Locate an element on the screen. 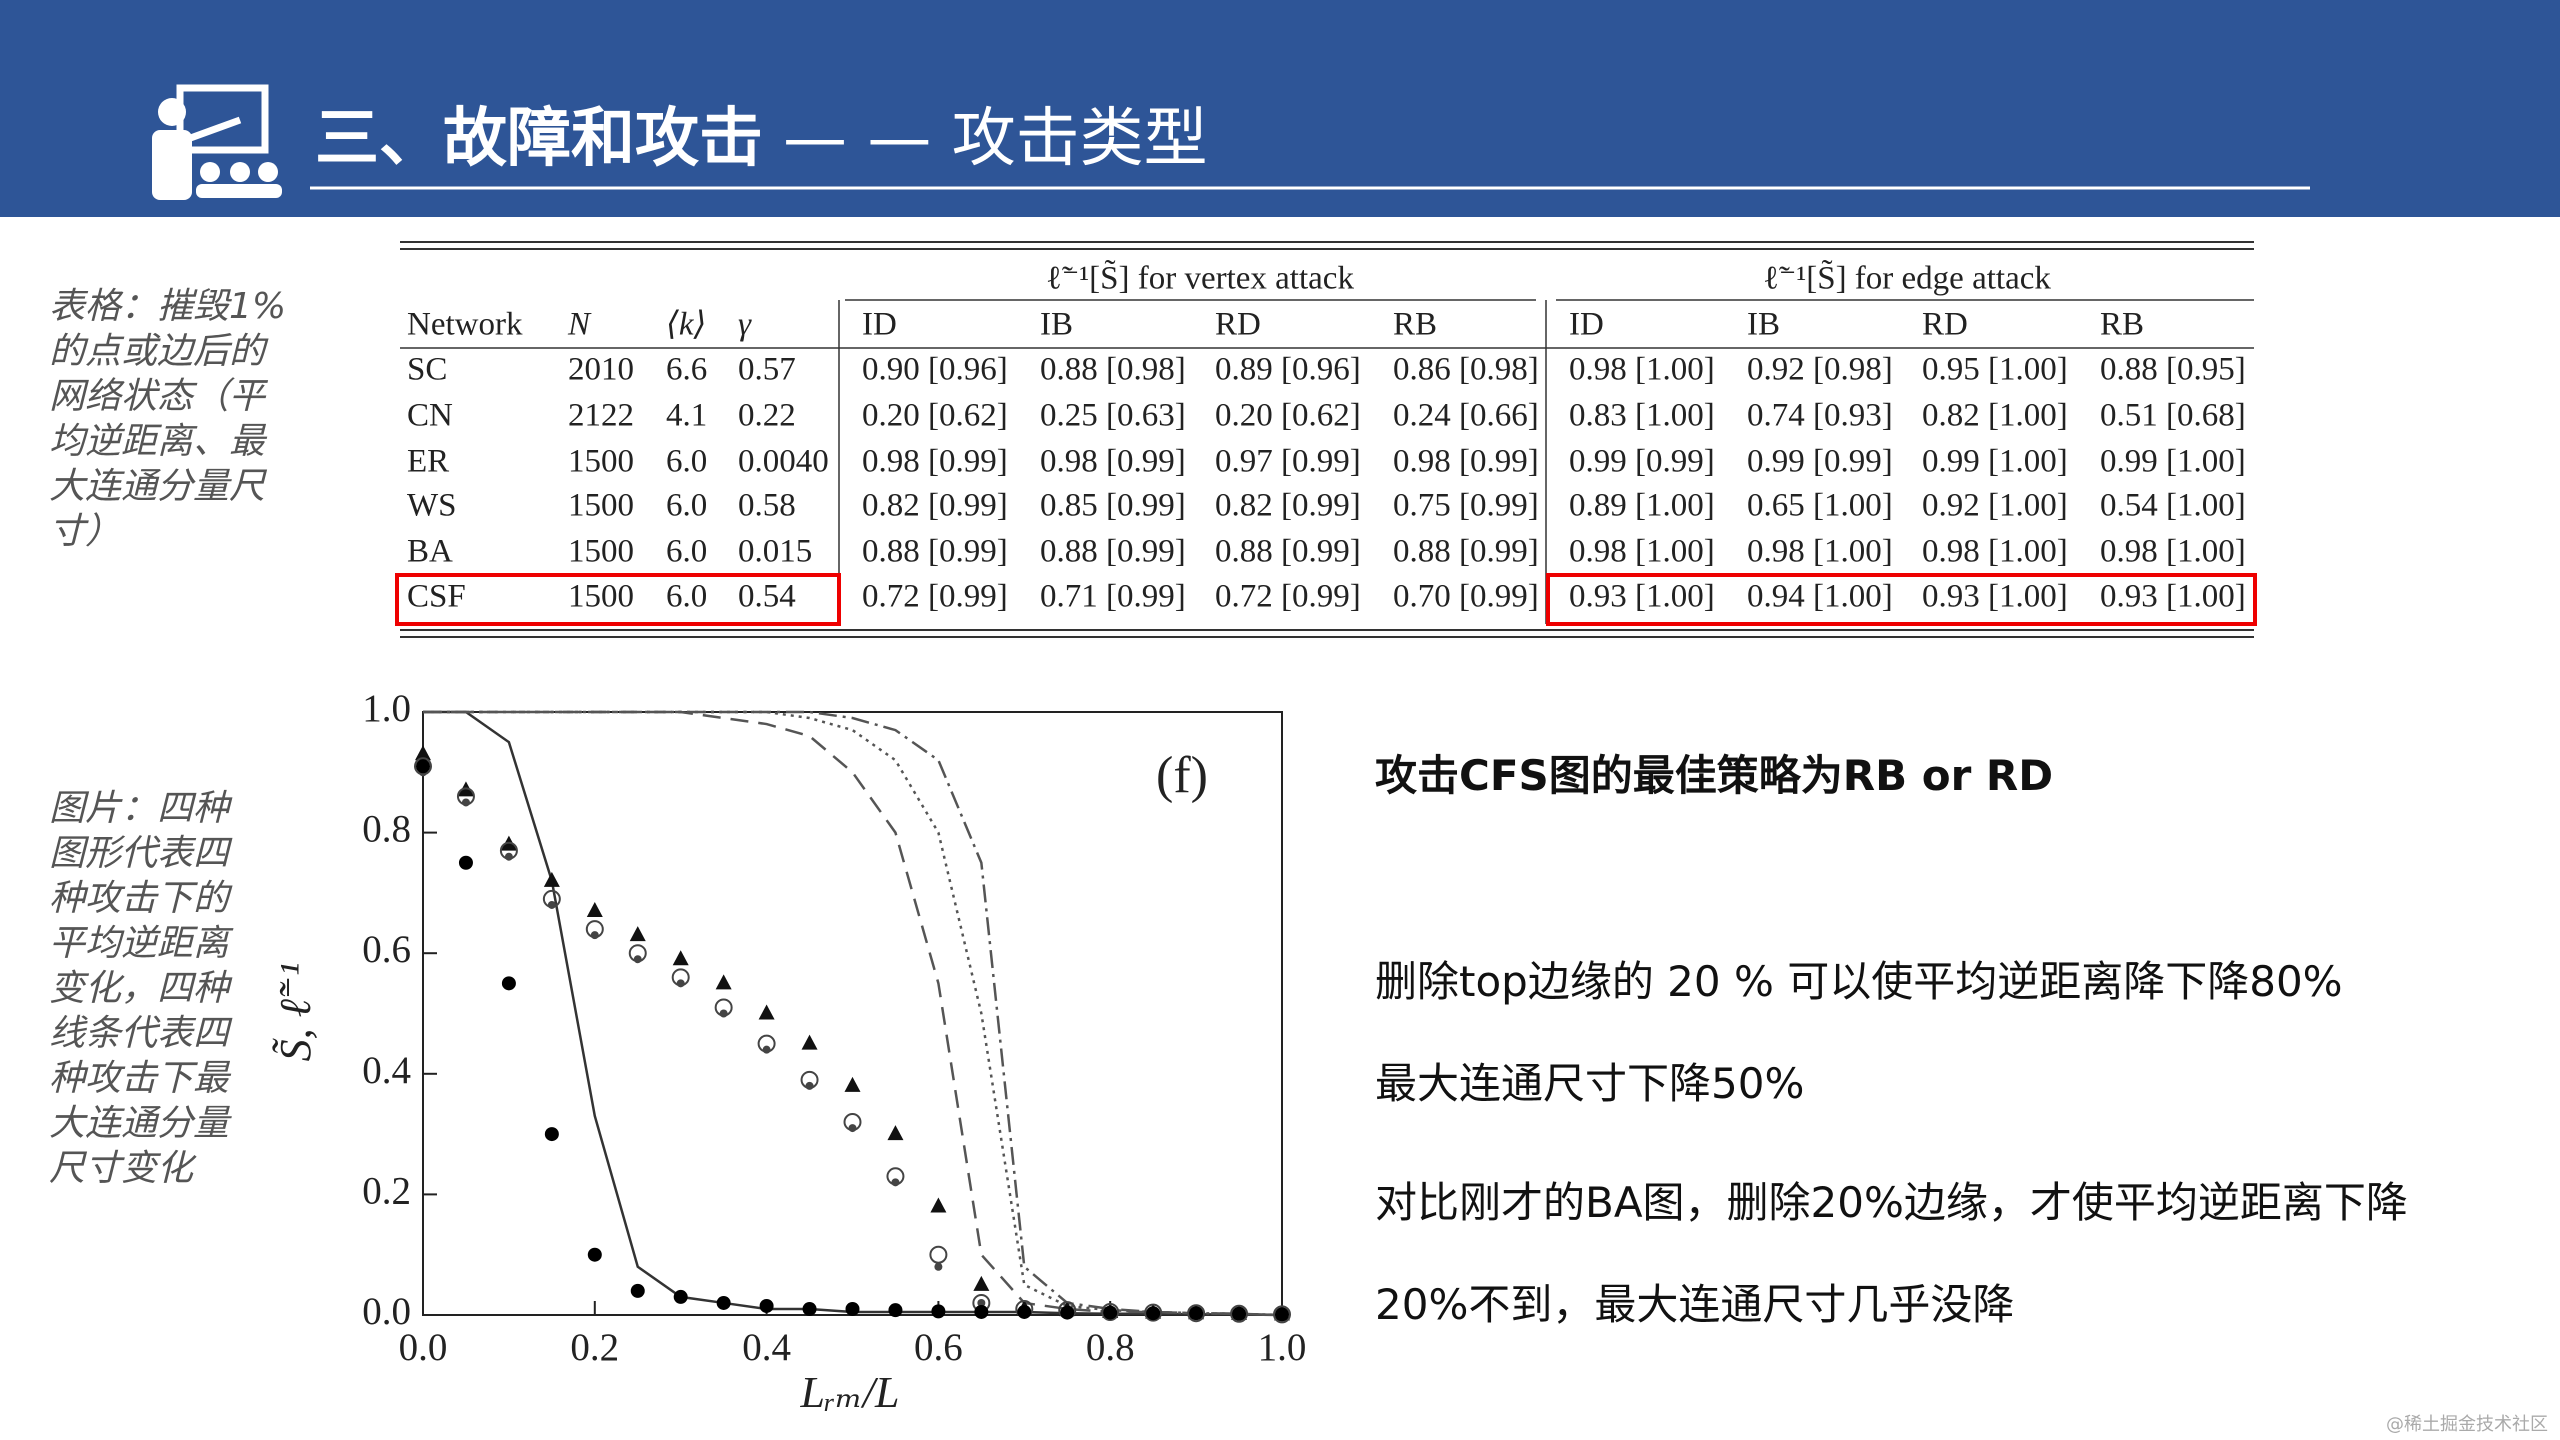 Image resolution: width=2560 pixels, height=1440 pixels. panel-label: (f) is located at coordinates (1182, 775).